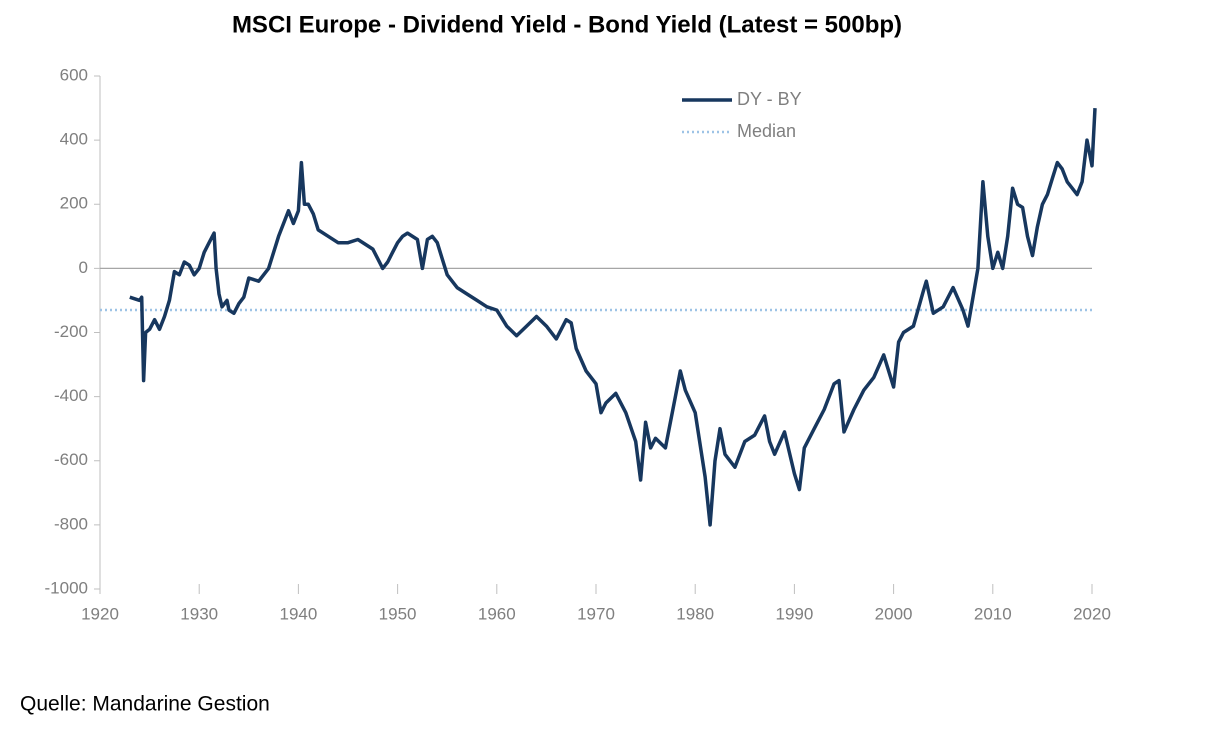 The height and width of the screenshot is (745, 1207). I want to click on x-tick-label: 2020, so click(1092, 613).